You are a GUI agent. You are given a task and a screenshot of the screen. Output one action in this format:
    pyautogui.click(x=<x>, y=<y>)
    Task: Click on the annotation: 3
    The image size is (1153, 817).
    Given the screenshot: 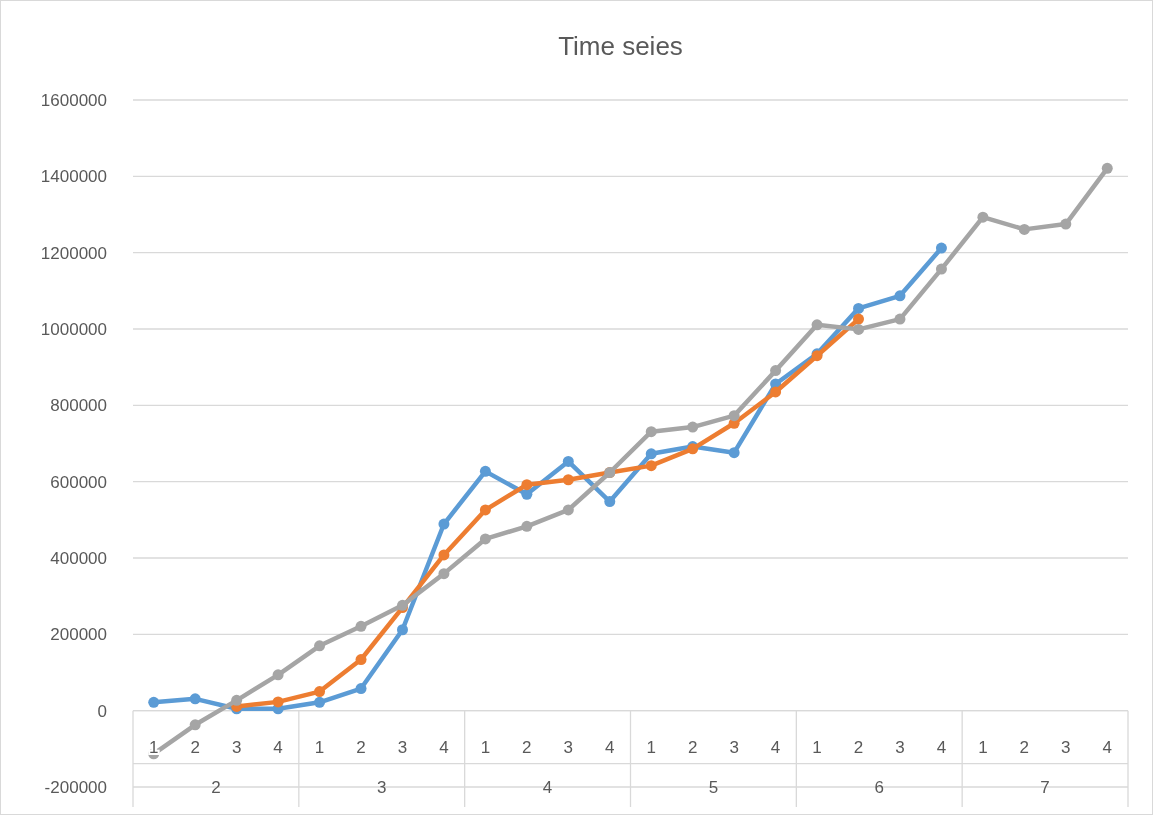 What is the action you would take?
    pyautogui.click(x=382, y=787)
    